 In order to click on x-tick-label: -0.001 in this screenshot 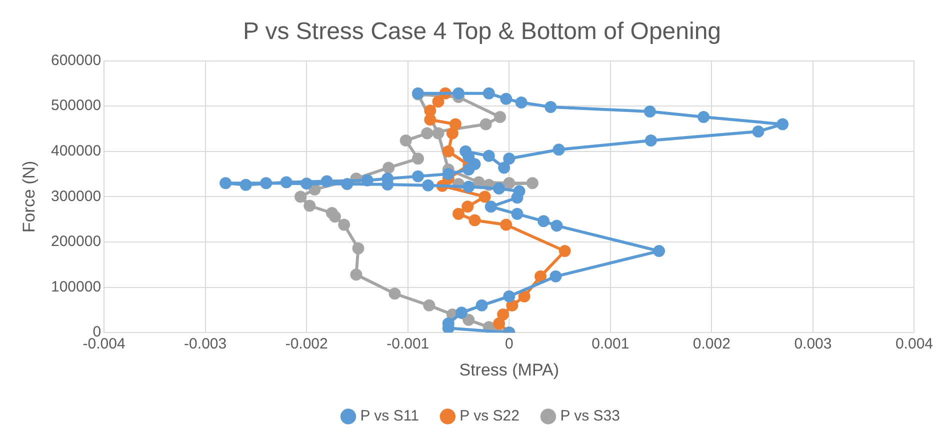, I will do `click(408, 344)`.